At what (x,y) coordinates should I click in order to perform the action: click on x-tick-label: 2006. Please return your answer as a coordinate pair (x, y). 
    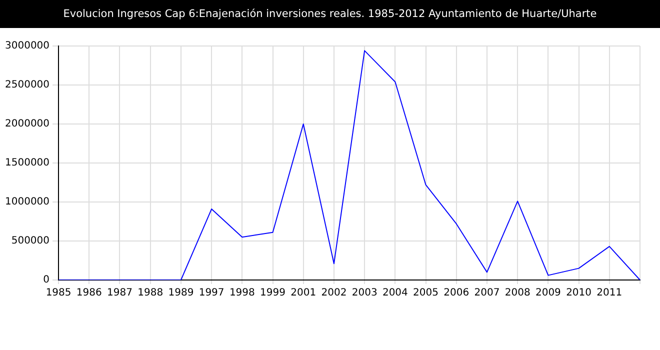
    Looking at the image, I should click on (457, 293).